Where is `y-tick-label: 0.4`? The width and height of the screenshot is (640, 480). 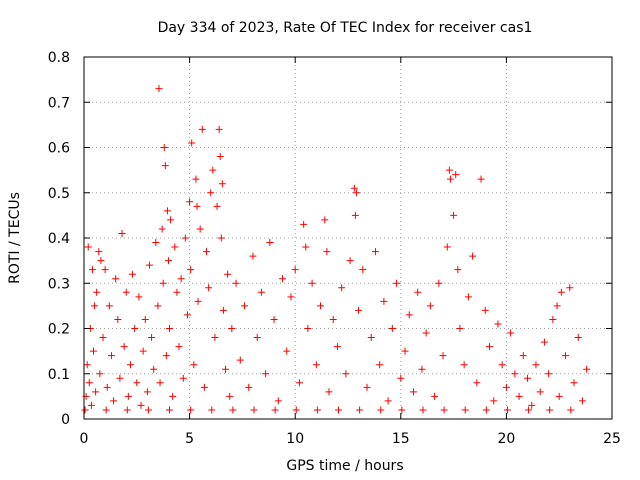
y-tick-label: 0.4 is located at coordinates (59, 239).